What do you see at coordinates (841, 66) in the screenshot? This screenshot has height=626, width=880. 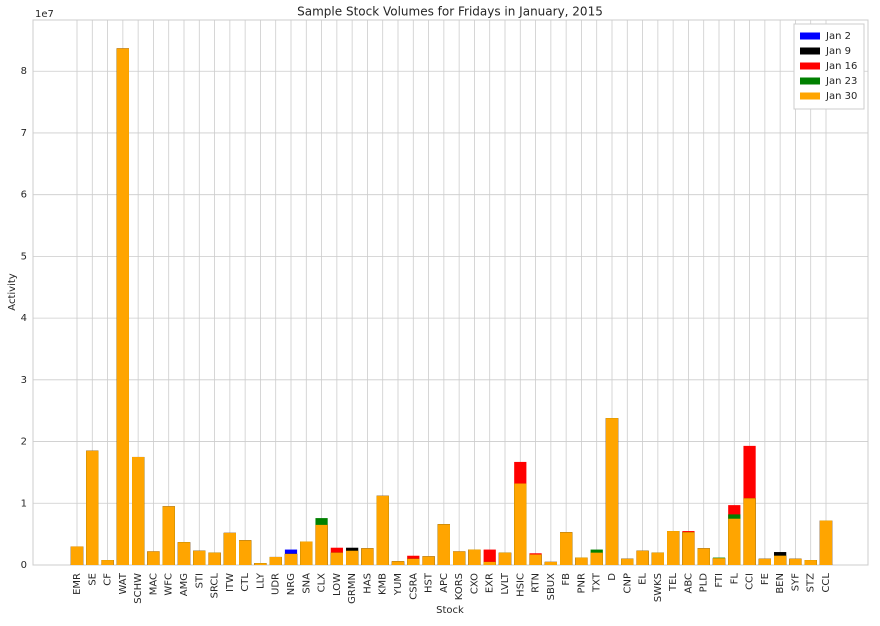 I see `legend-label: Jan 16` at bounding box center [841, 66].